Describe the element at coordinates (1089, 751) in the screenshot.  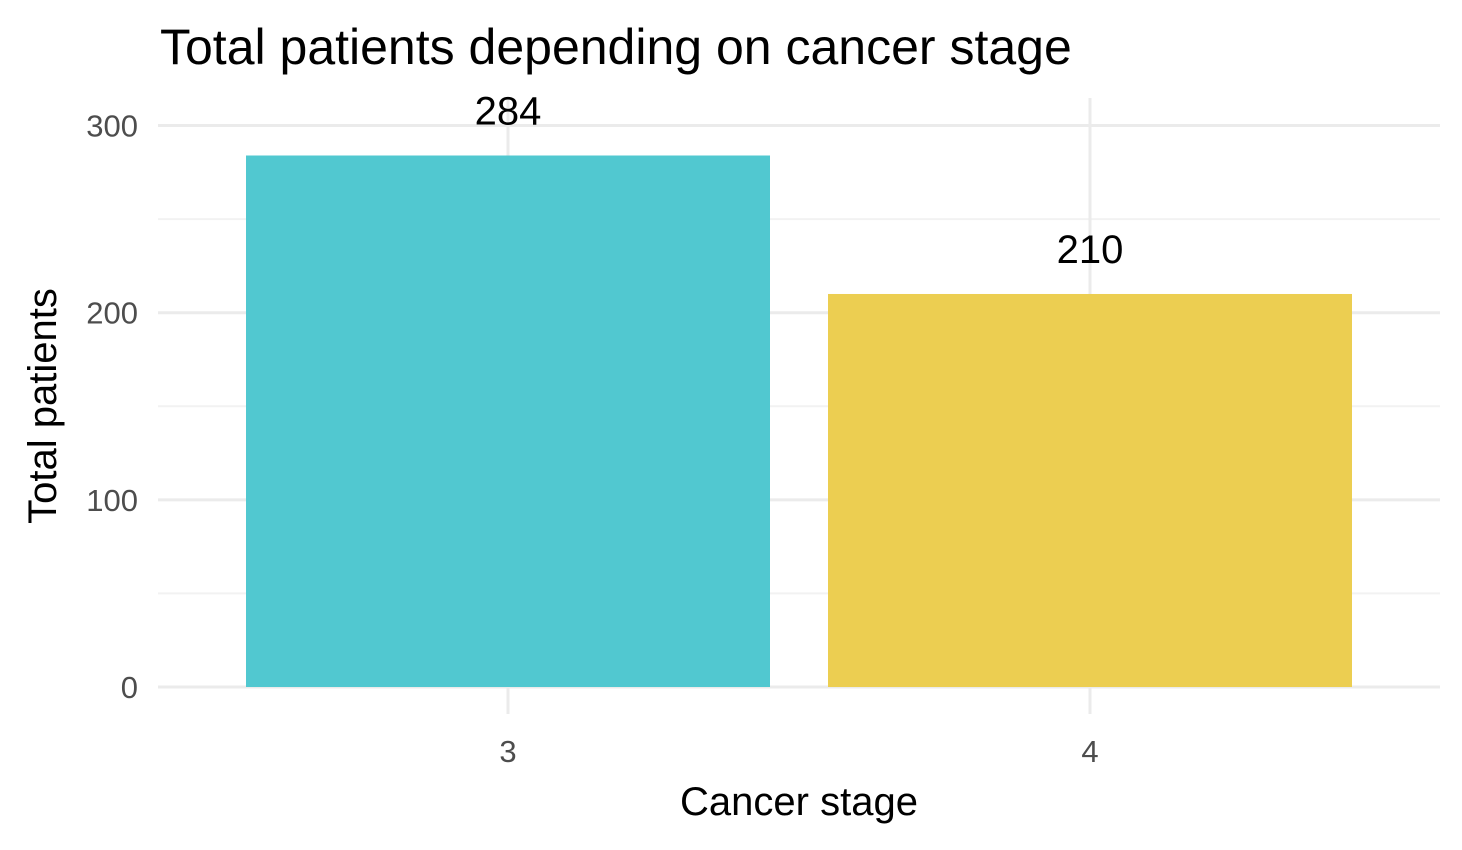
I see `x-tick-label: 4` at that location.